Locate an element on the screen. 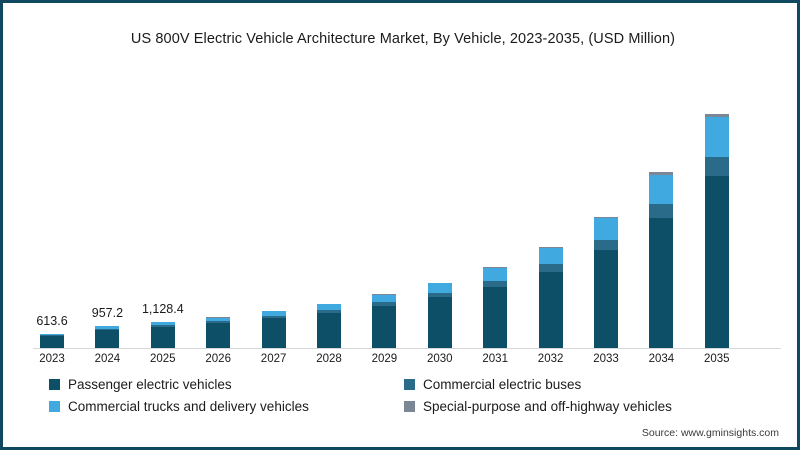  bar-2024 is located at coordinates (107, 337).